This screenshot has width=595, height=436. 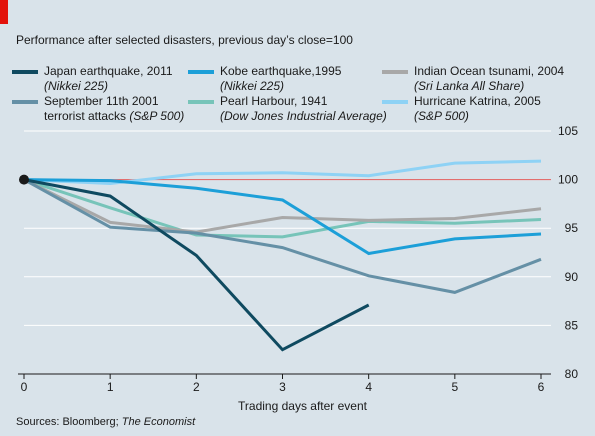 I want to click on y-tick-label-80: 80, so click(x=572, y=374).